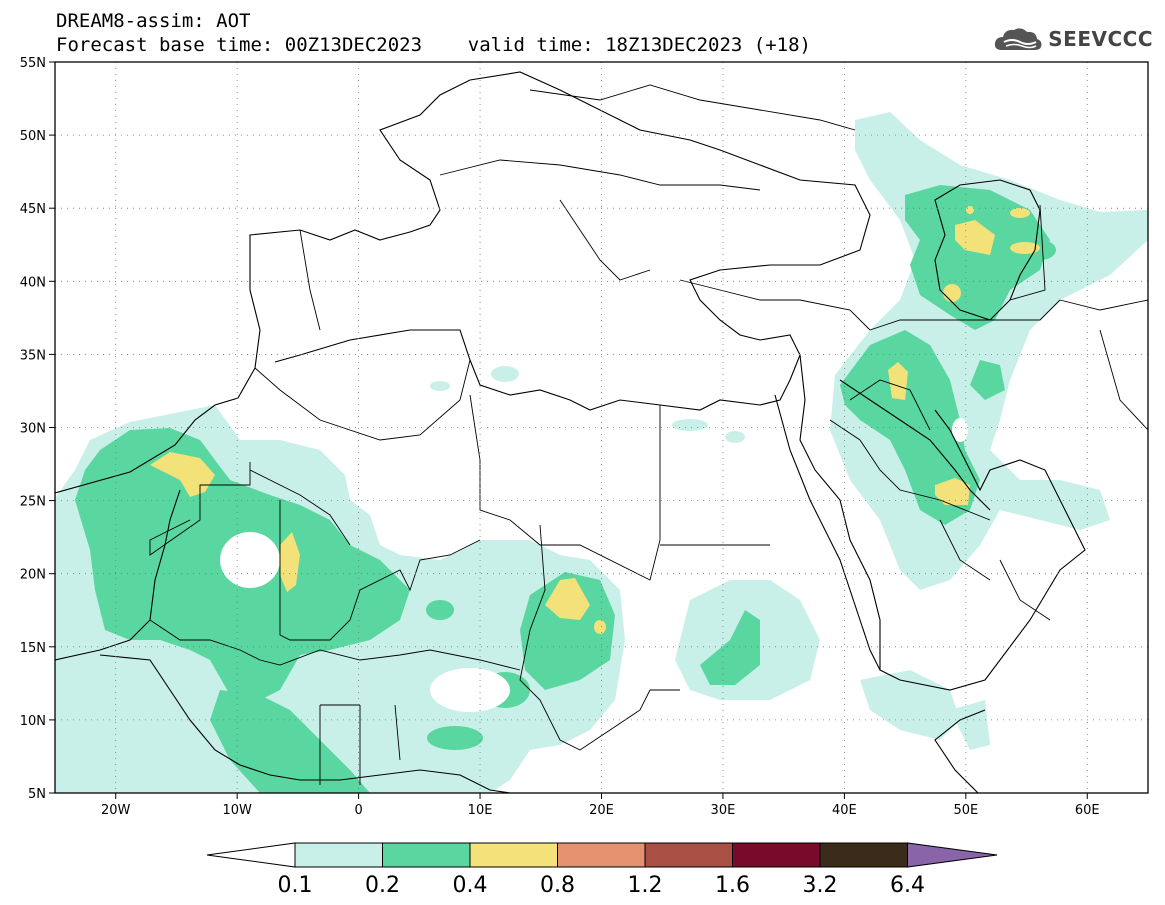 Image resolution: width=1165 pixels, height=905 pixels. Describe the element at coordinates (1018, 39) in the screenshot. I see `cloud-icon` at that location.